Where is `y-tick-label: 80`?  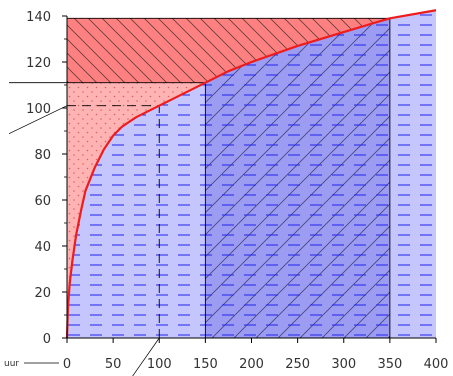 y-tick-label: 80 is located at coordinates (42, 155).